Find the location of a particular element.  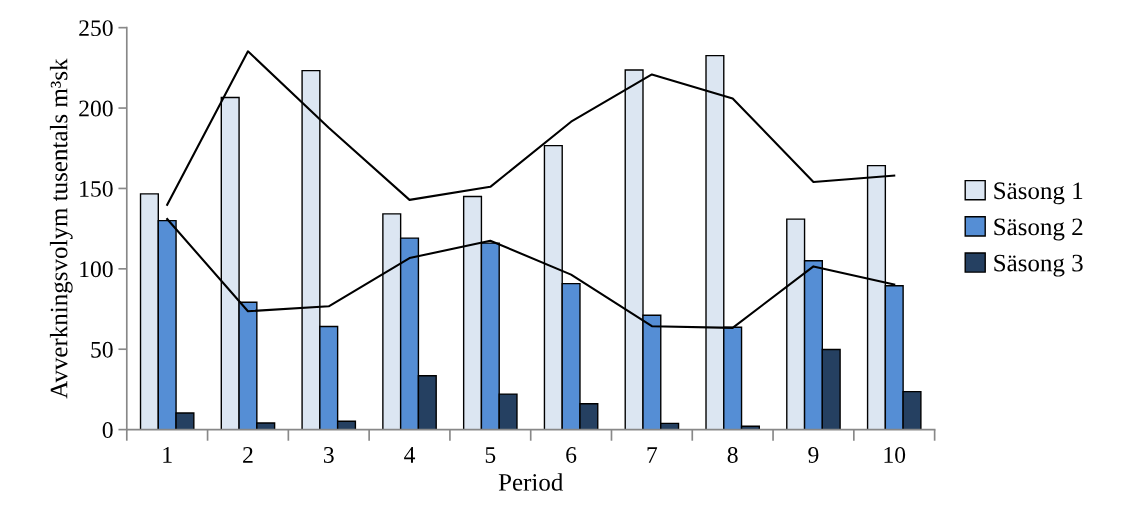

y-tick-label: 0 is located at coordinates (107, 430).